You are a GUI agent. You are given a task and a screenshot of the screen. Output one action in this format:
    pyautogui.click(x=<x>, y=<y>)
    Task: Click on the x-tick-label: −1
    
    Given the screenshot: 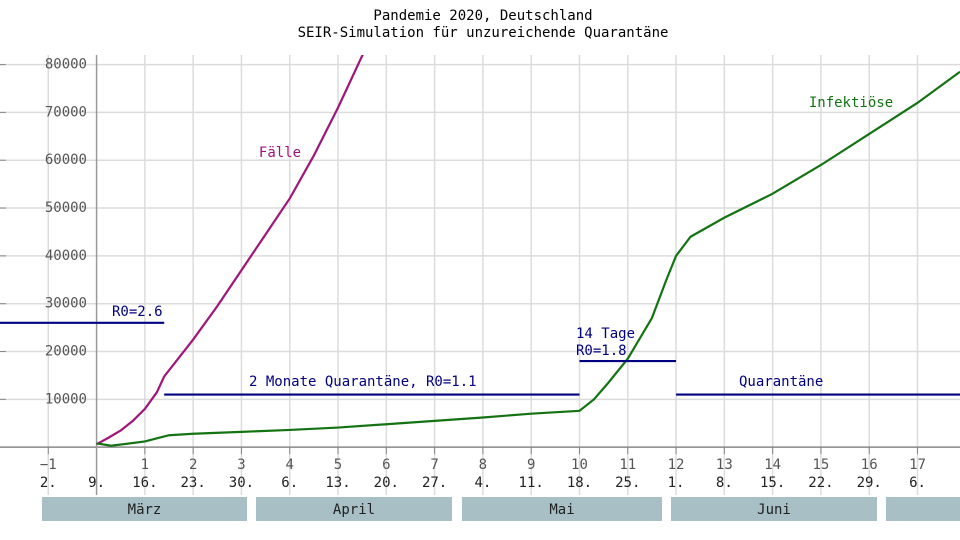 What is the action you would take?
    pyautogui.click(x=48, y=465)
    